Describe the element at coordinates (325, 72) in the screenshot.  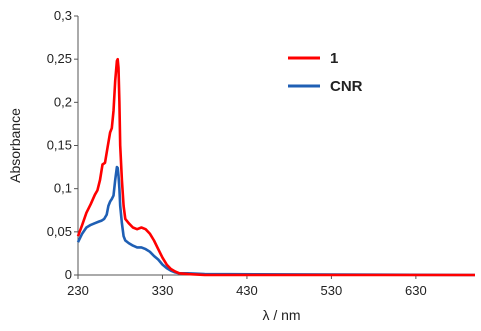
I see `legend: 1 CNR` at that location.